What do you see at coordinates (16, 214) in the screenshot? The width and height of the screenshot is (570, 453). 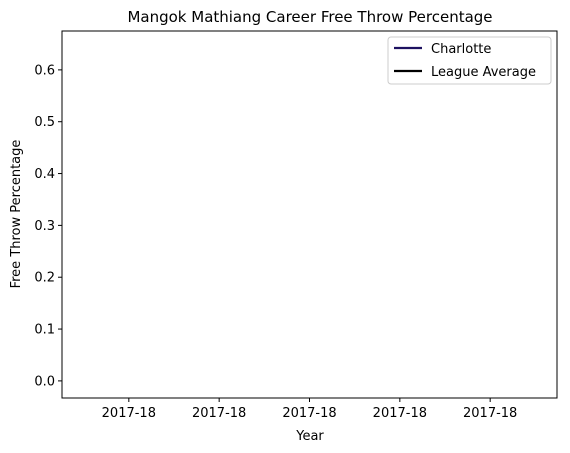 I see `y-axis-label: Free Throw Percentage` at bounding box center [16, 214].